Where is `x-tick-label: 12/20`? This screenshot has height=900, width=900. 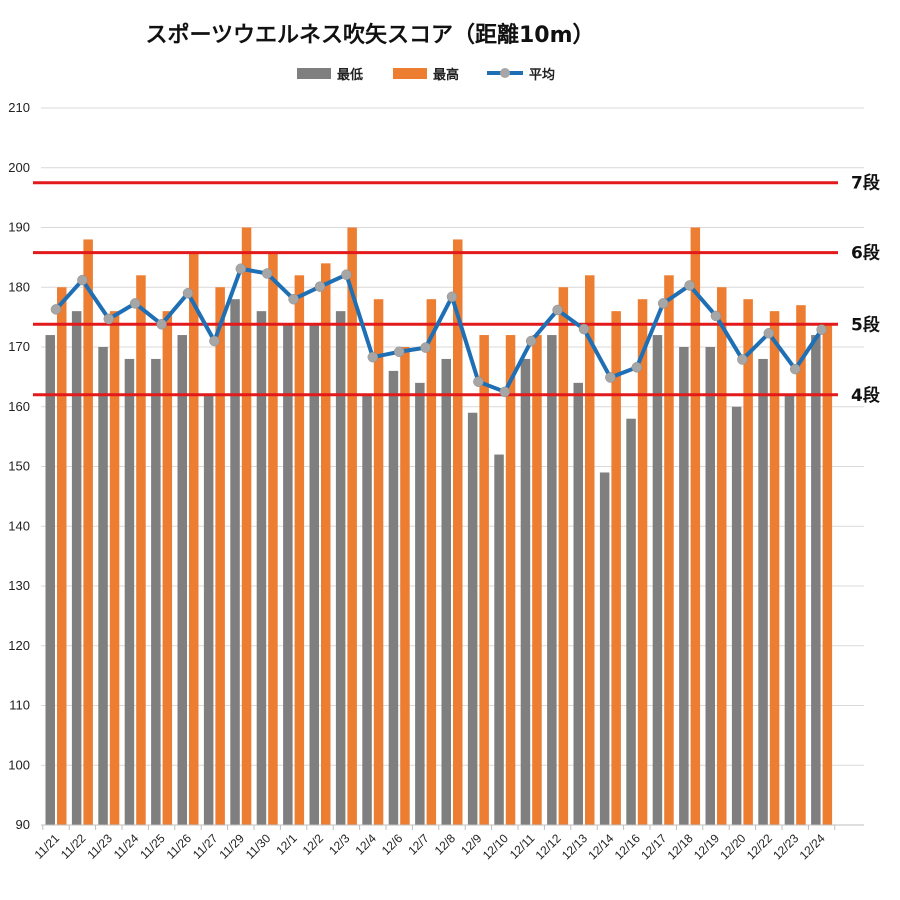
x-tick-label: 12/20 is located at coordinates (732, 846).